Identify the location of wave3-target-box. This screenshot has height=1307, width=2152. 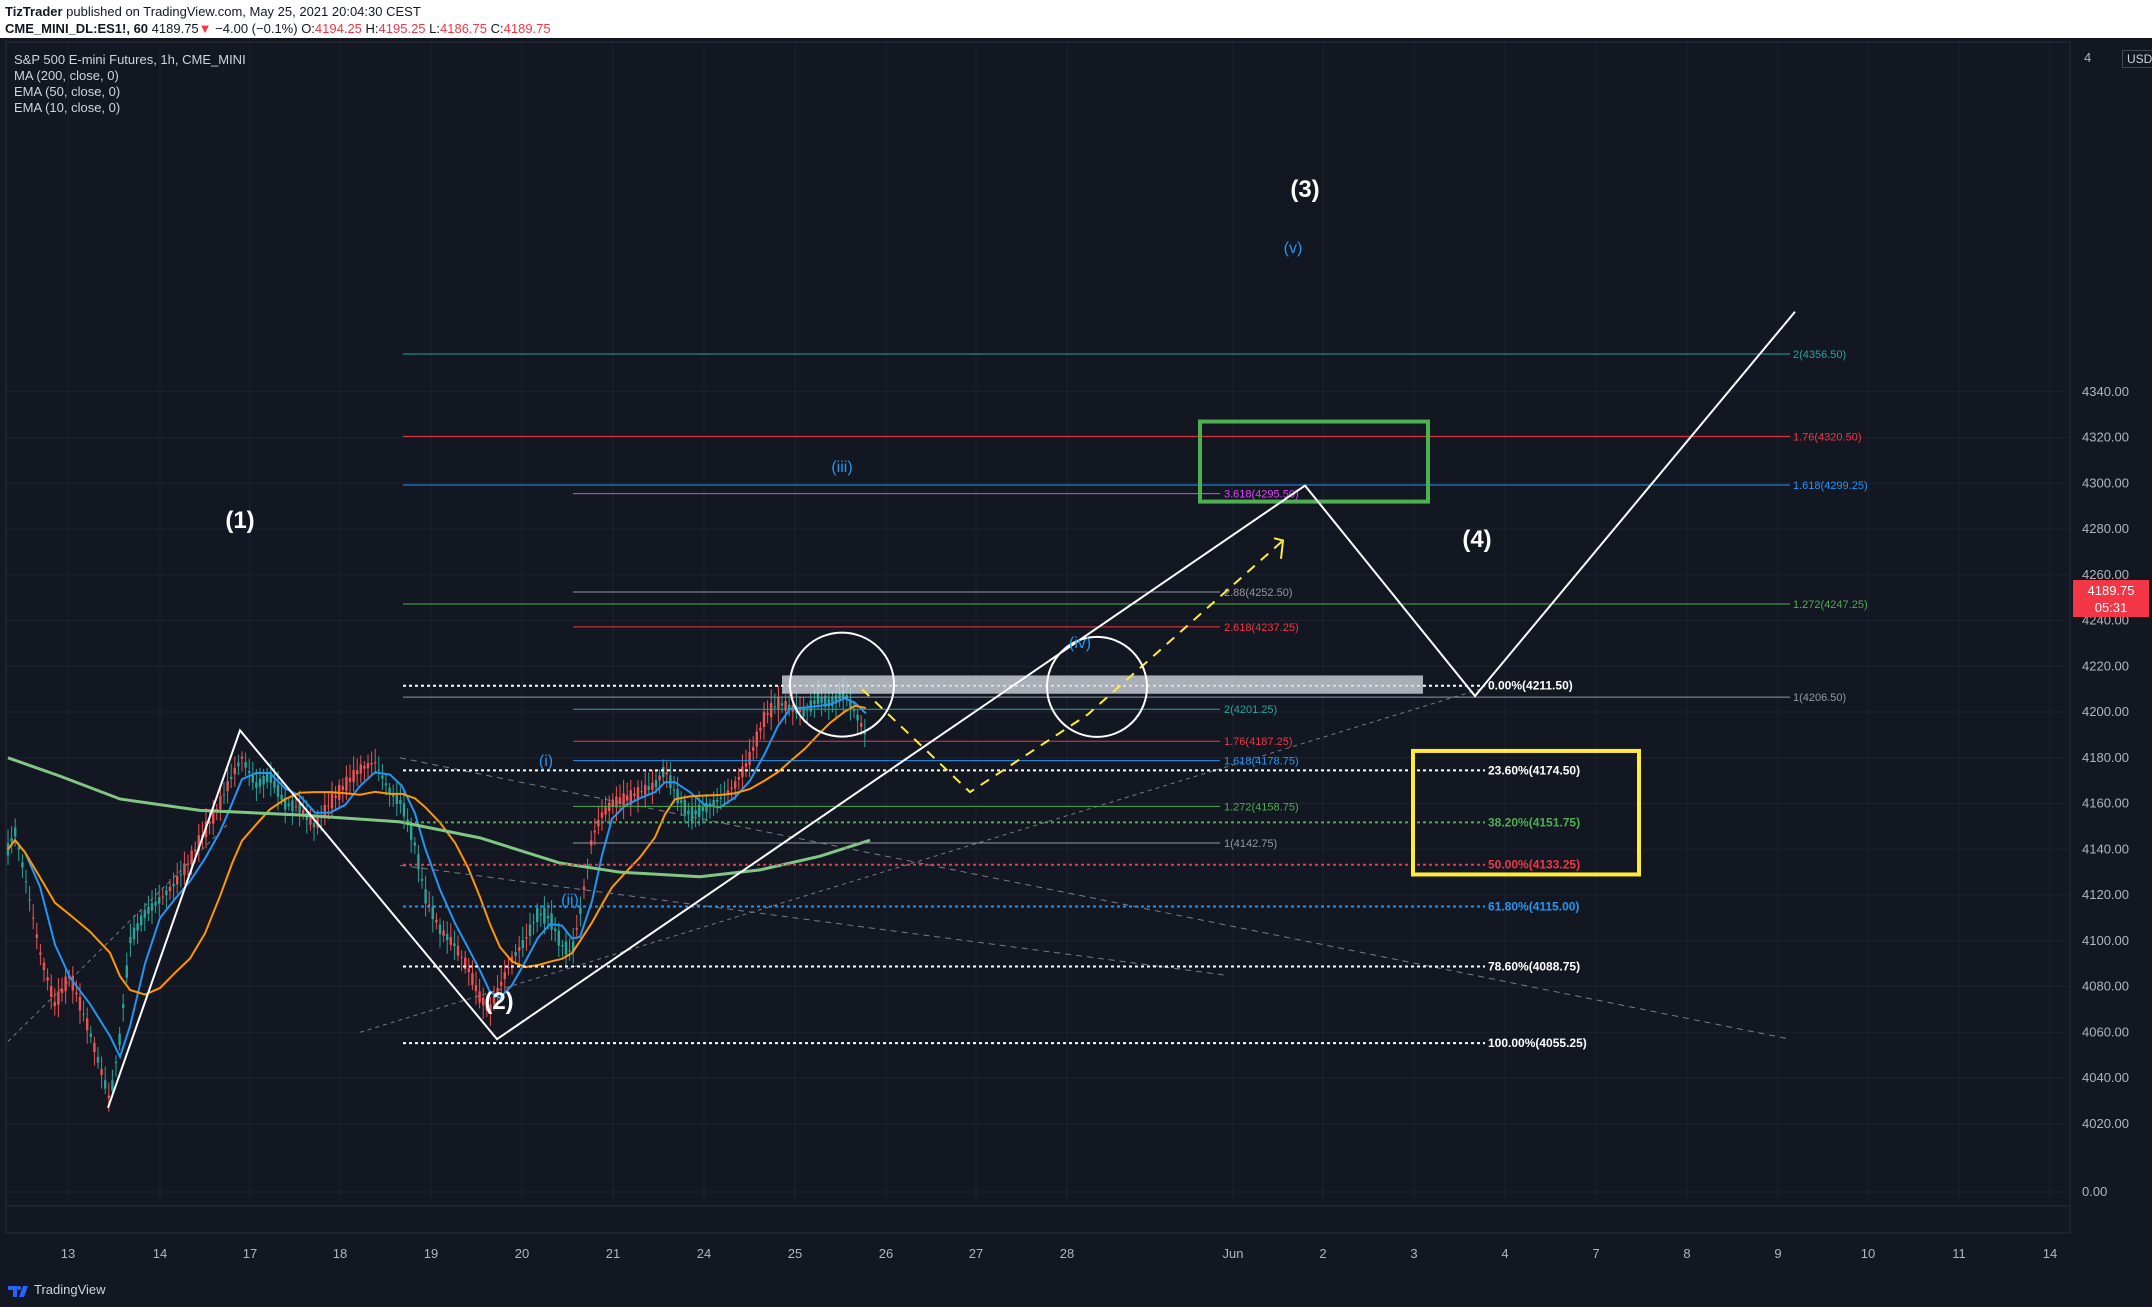
(1314, 461).